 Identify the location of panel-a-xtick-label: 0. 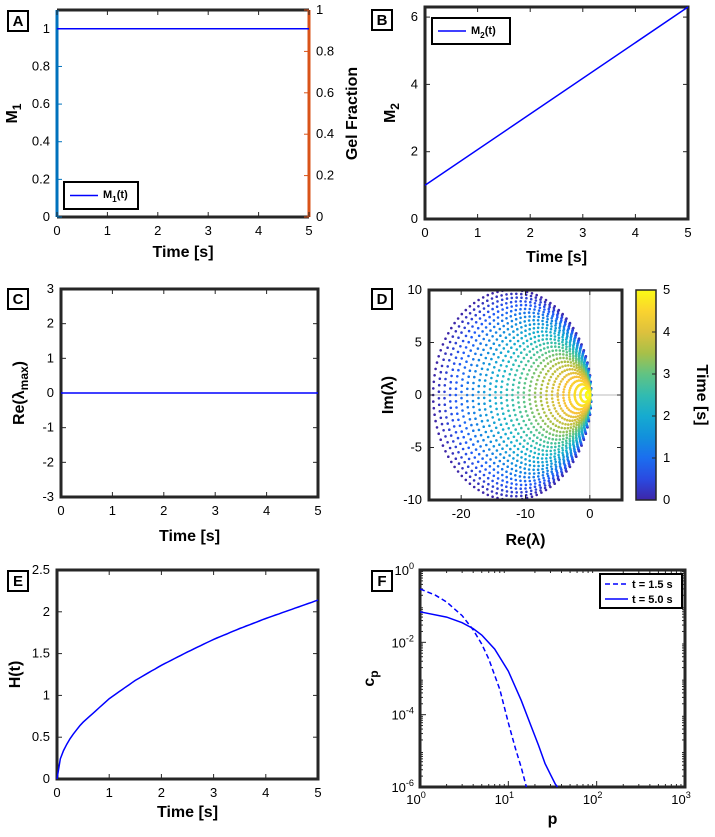
(56, 230).